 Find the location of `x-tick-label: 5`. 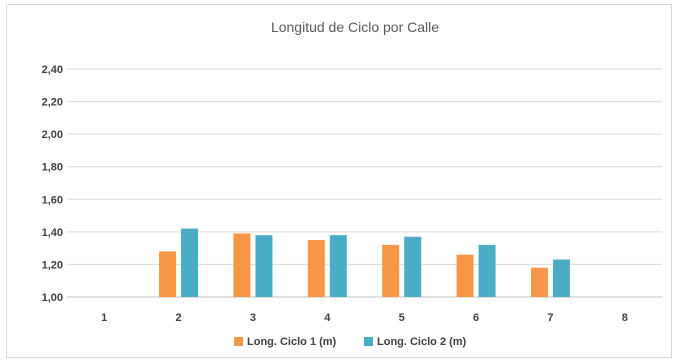

x-tick-label: 5 is located at coordinates (402, 318).